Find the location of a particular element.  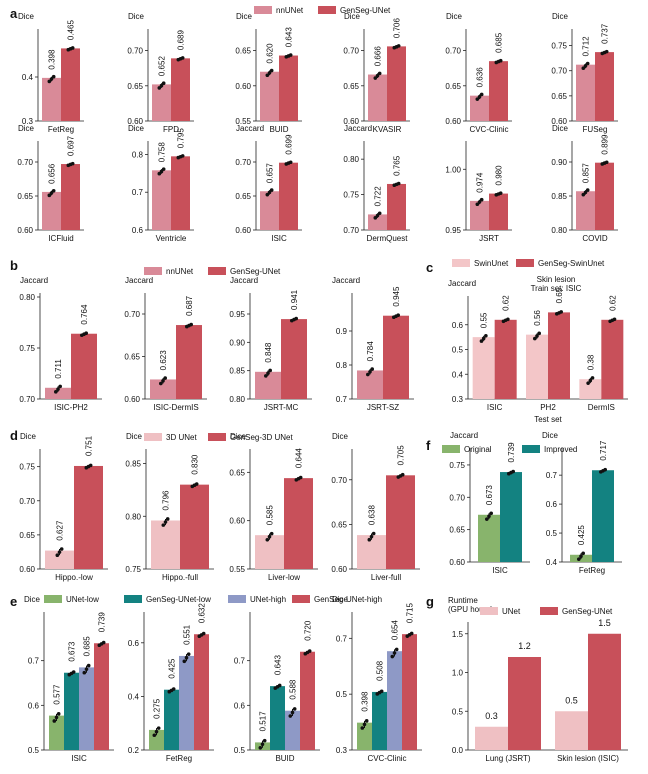

legend-label: GenSeg-UNet-low is located at coordinates (178, 599).